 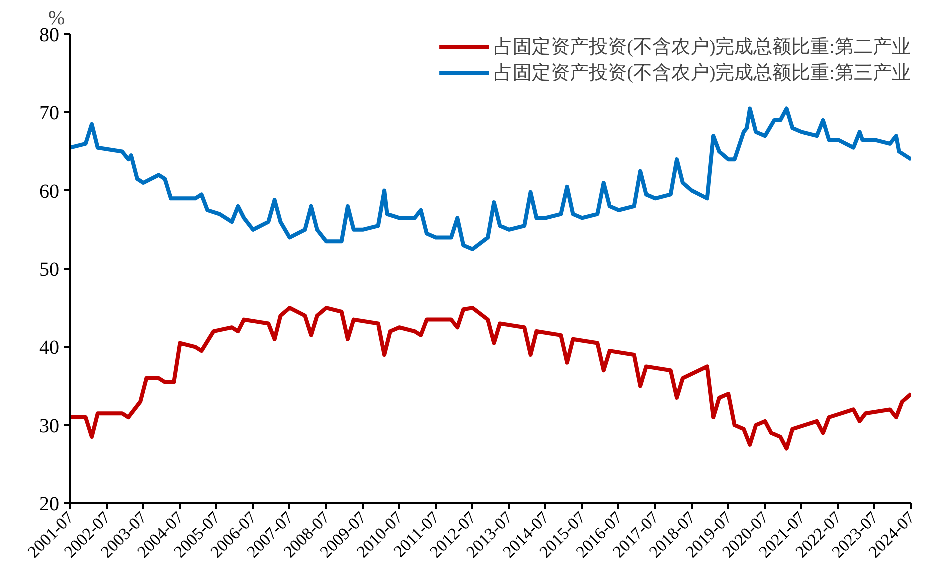 What do you see at coordinates (50, 191) in the screenshot?
I see `y-tick-label: 60` at bounding box center [50, 191].